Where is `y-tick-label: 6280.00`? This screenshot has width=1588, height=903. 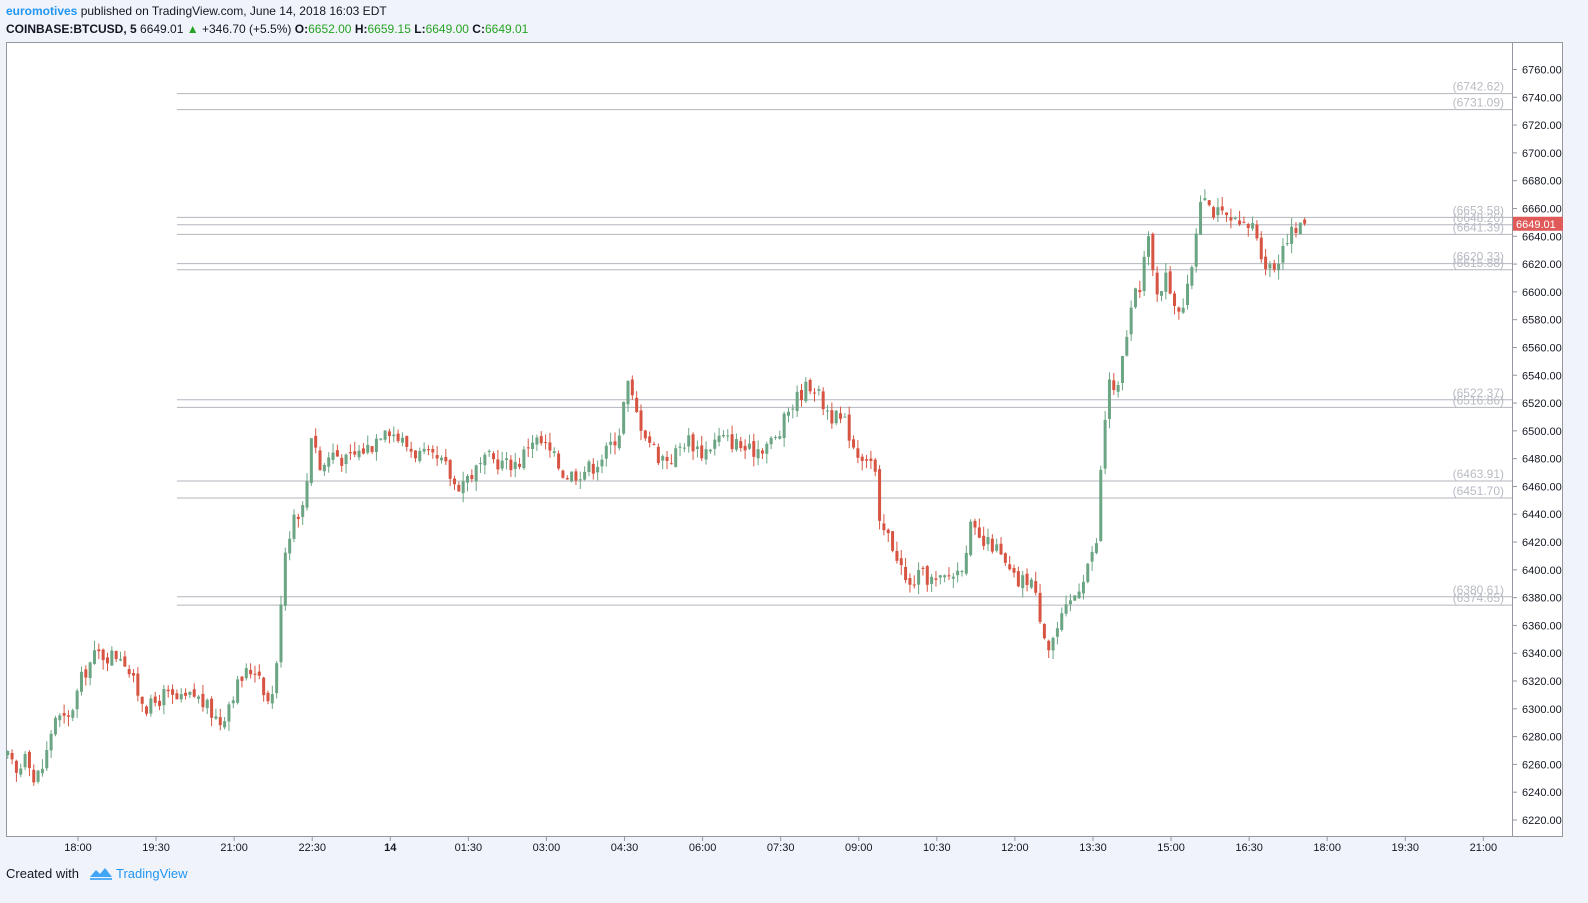 y-tick-label: 6280.00 is located at coordinates (1542, 738).